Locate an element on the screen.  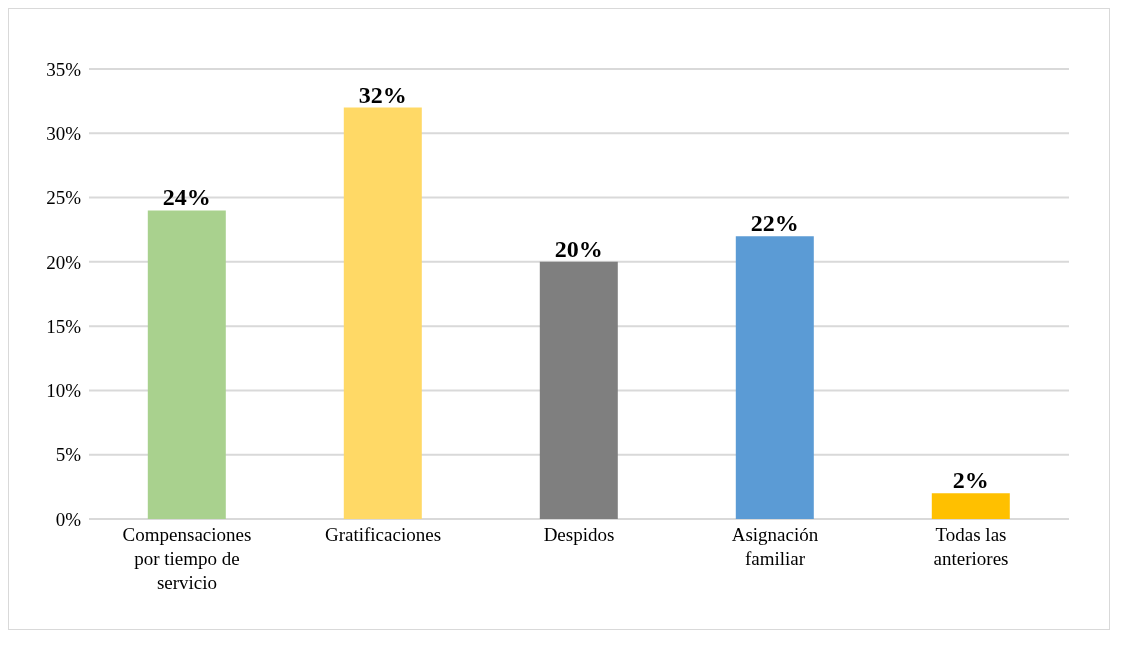
y-tick-label: 25% is located at coordinates (64, 198).